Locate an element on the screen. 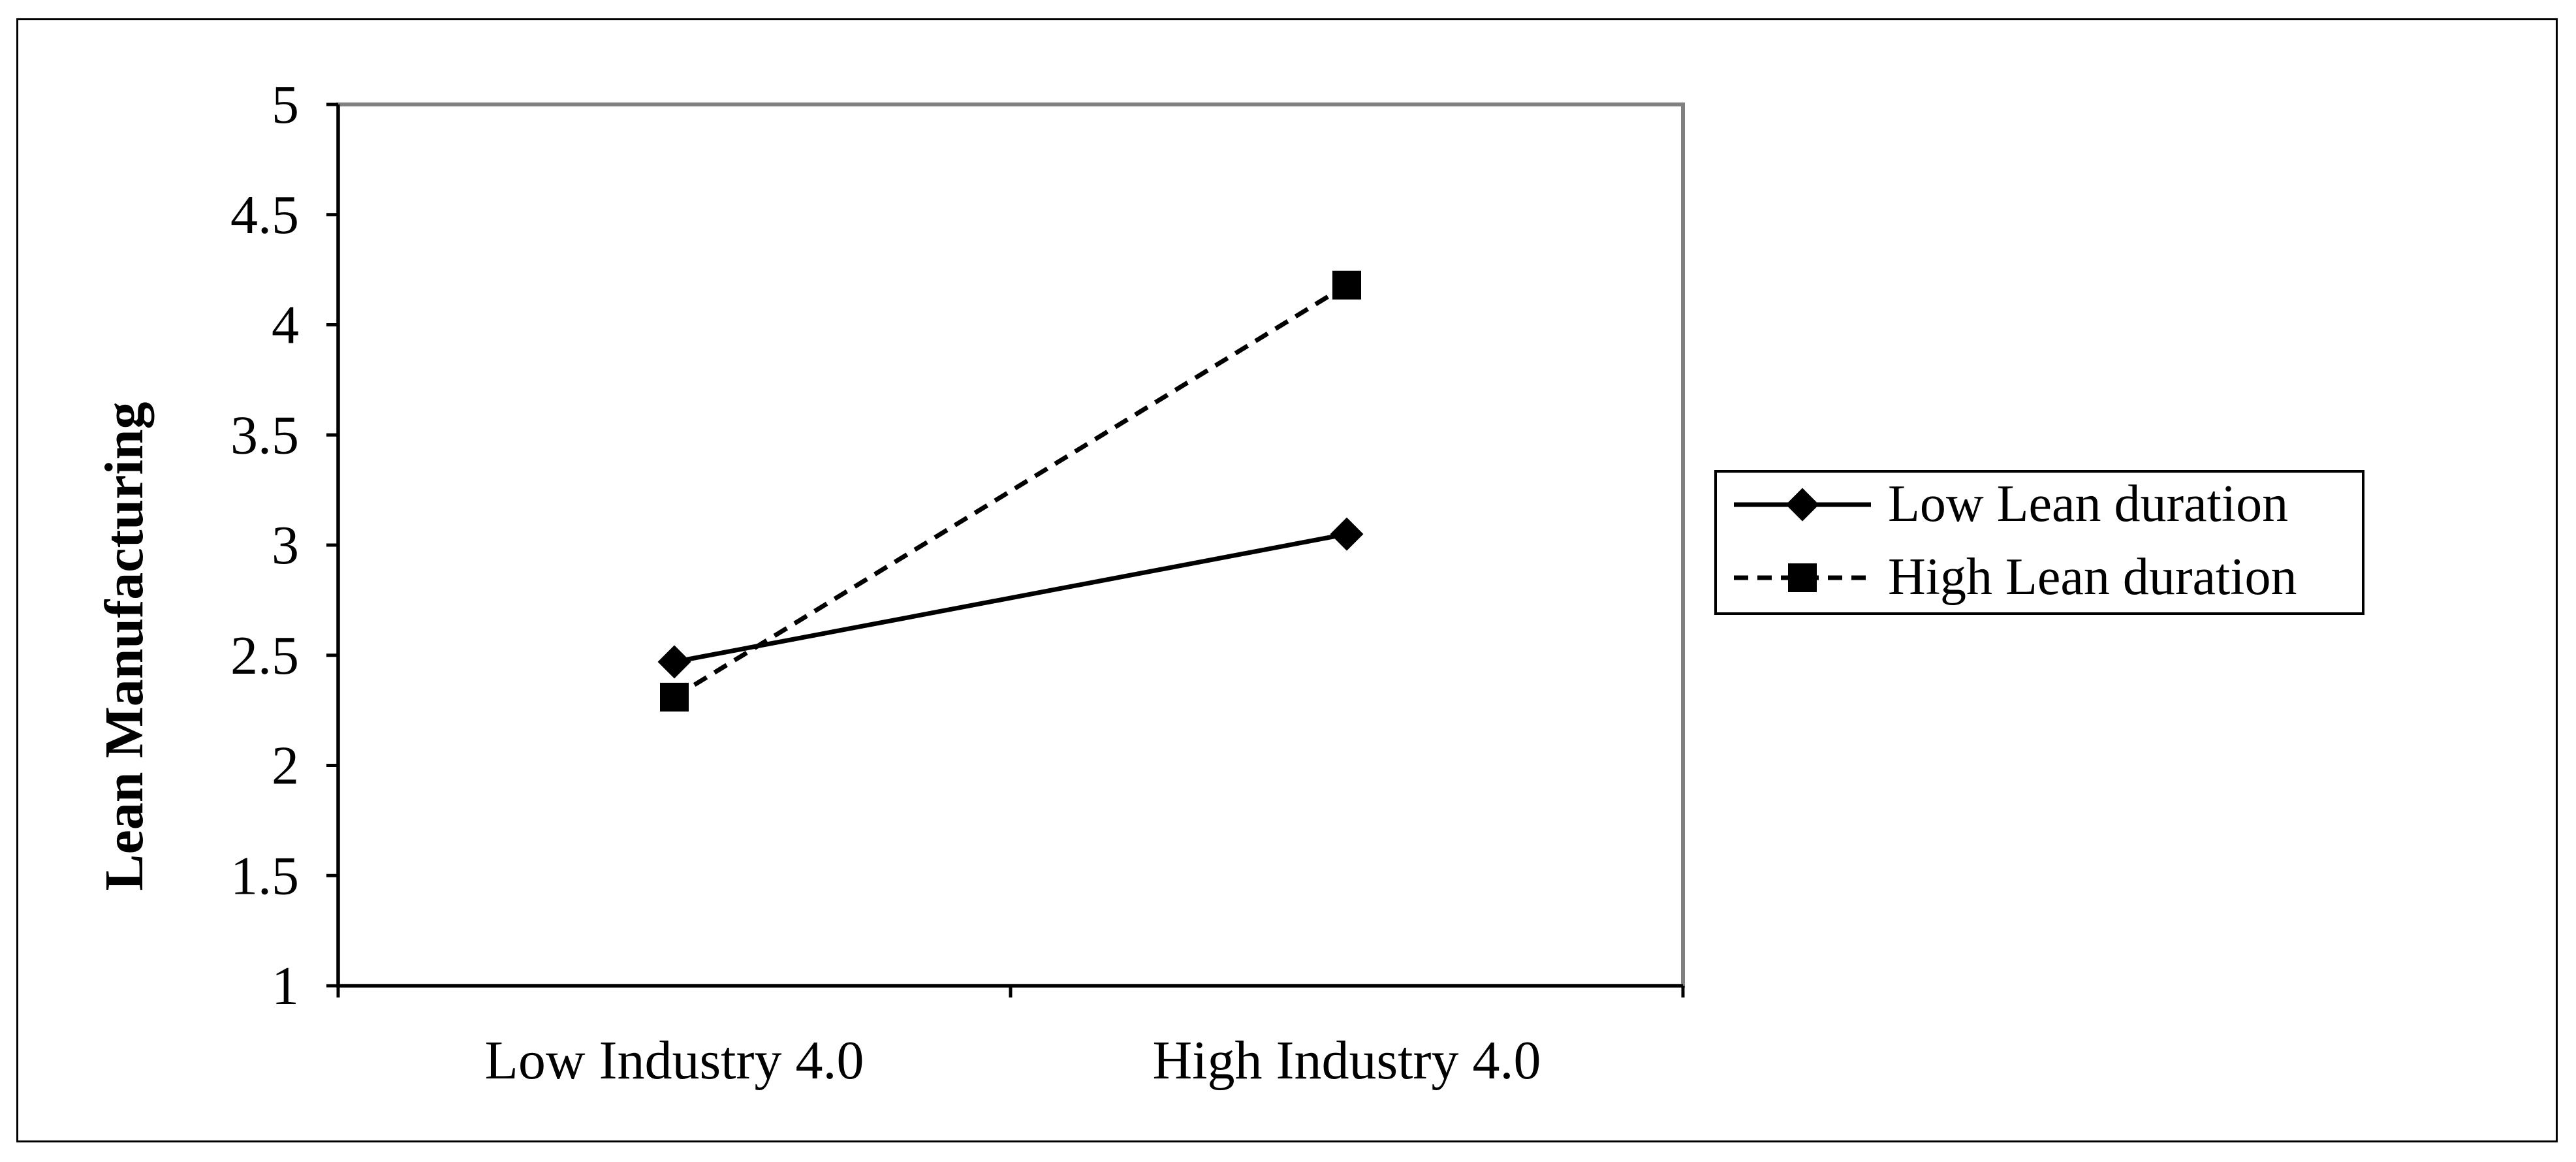 This screenshot has height=1162, width=2576. legend-item-high-lean: High Lean duration is located at coordinates (2015, 577).